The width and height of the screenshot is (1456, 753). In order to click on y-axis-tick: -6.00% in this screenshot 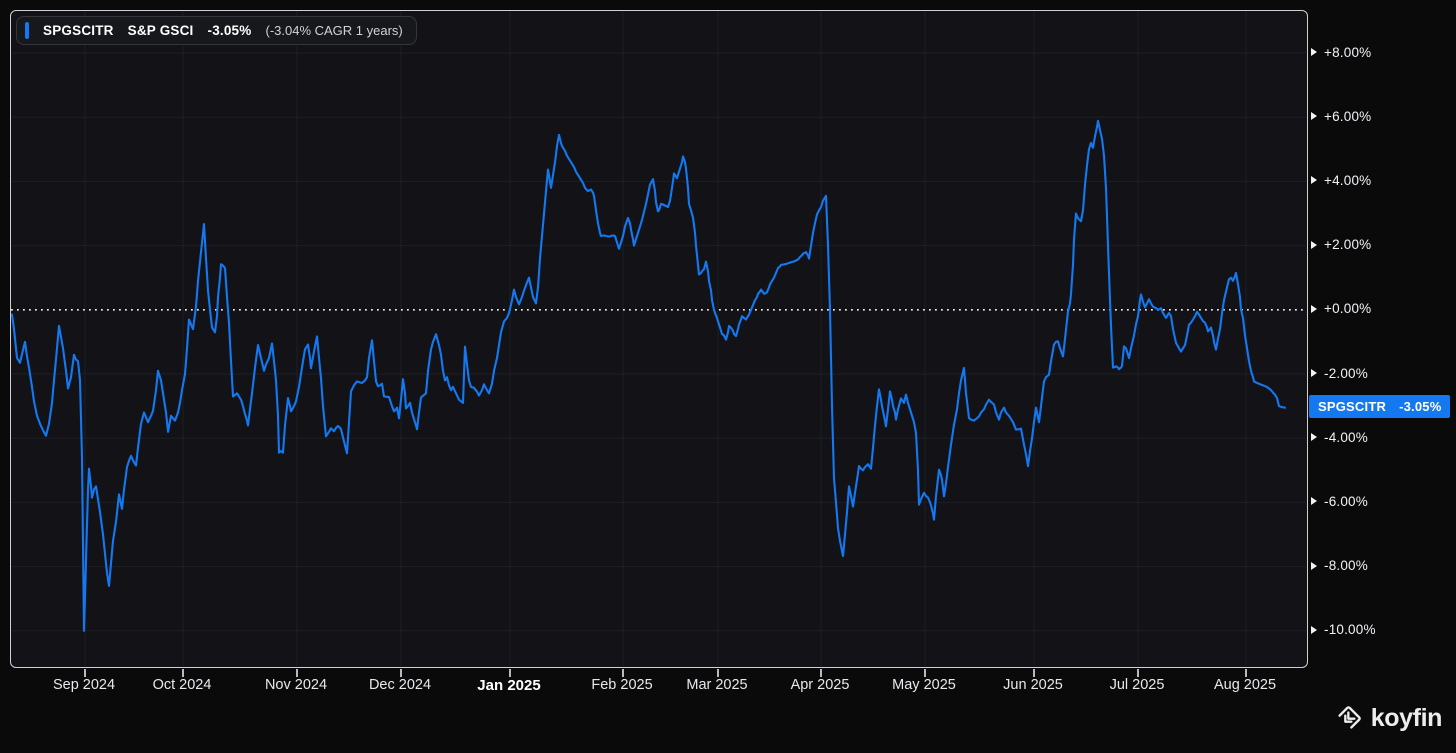, I will do `click(1339, 501)`.